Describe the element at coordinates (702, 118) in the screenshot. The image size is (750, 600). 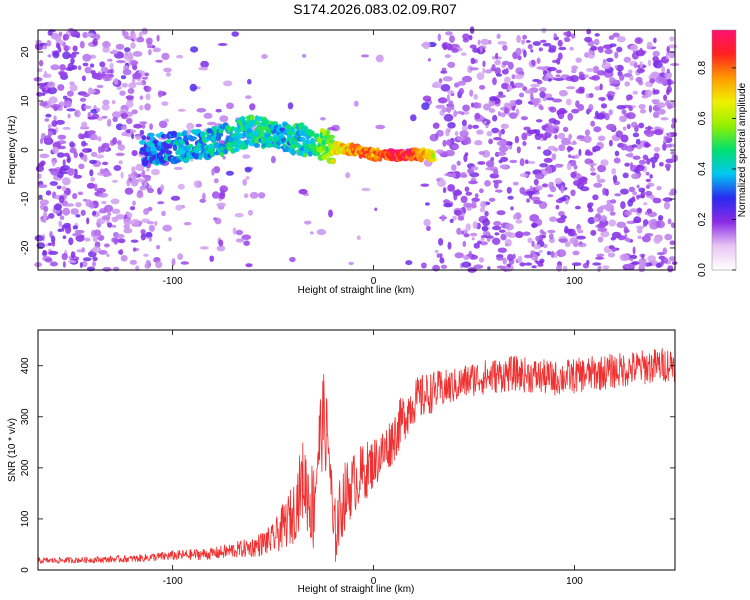
I see `colorbar-tick-label: 0.6` at that location.